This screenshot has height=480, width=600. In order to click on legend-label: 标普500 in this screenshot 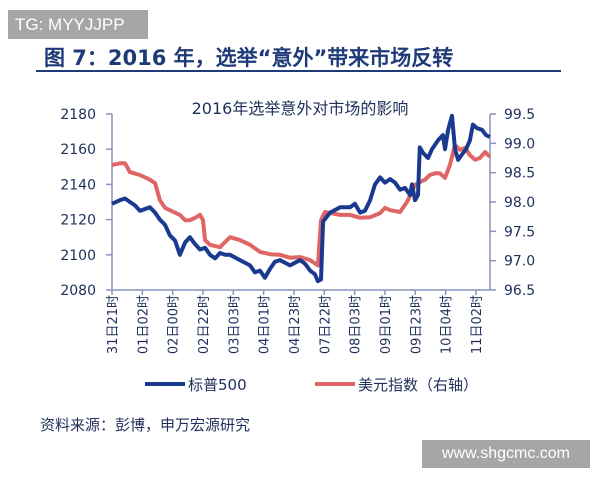, I will do `click(217, 385)`.